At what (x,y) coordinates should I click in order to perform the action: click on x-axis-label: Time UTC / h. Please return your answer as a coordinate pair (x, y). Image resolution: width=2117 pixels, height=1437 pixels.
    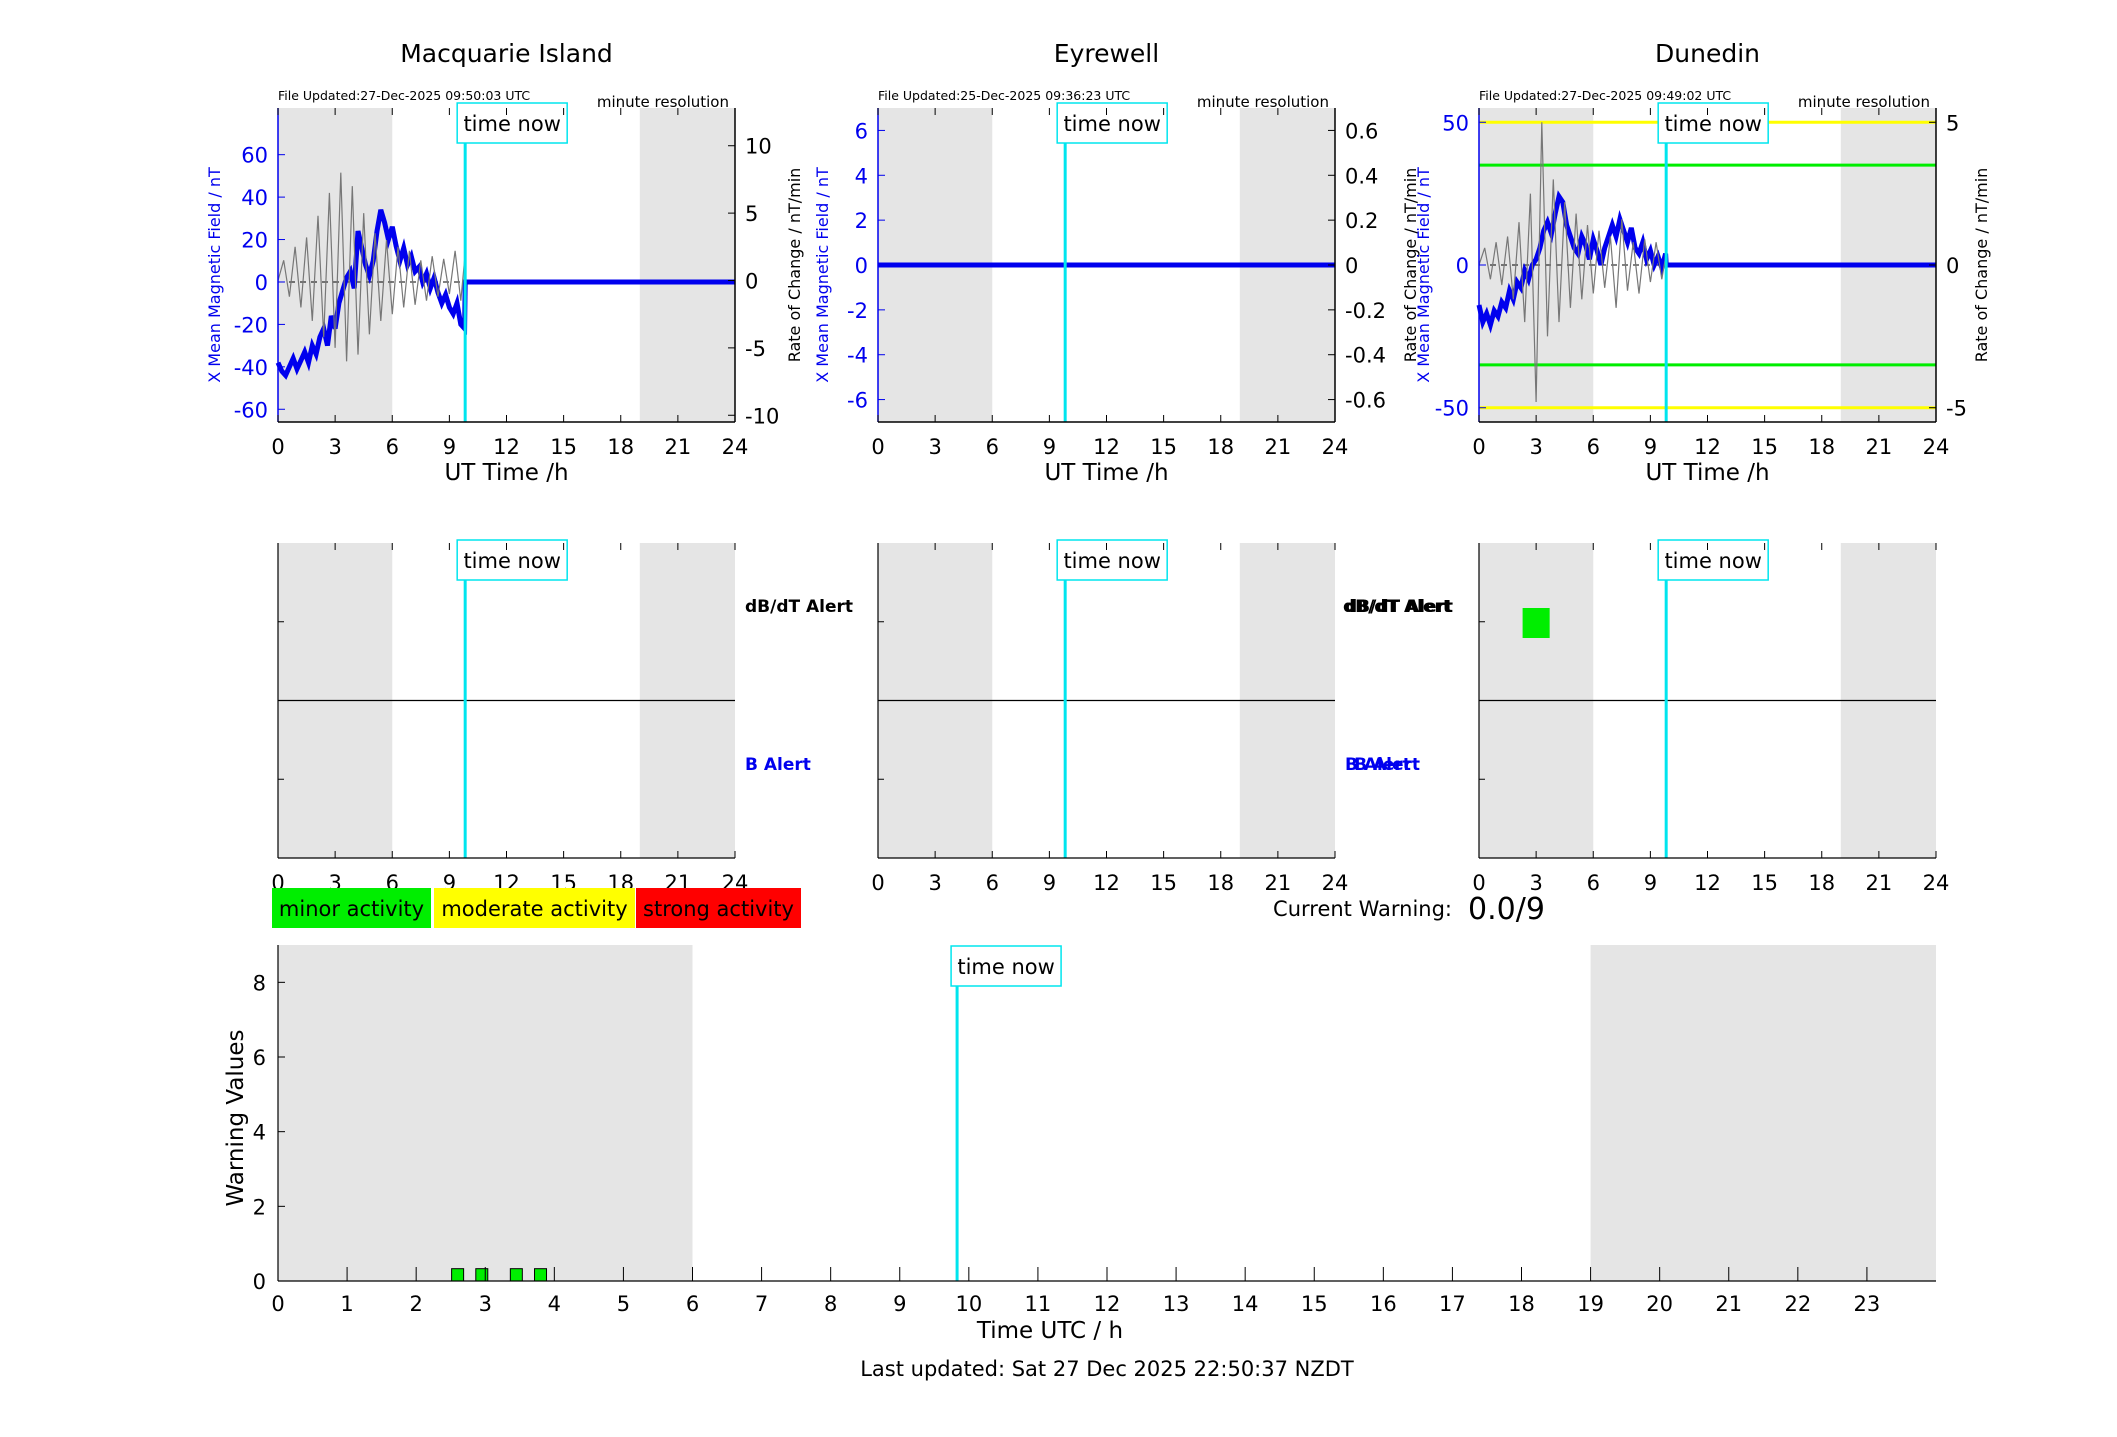
    Looking at the image, I should click on (1049, 1331).